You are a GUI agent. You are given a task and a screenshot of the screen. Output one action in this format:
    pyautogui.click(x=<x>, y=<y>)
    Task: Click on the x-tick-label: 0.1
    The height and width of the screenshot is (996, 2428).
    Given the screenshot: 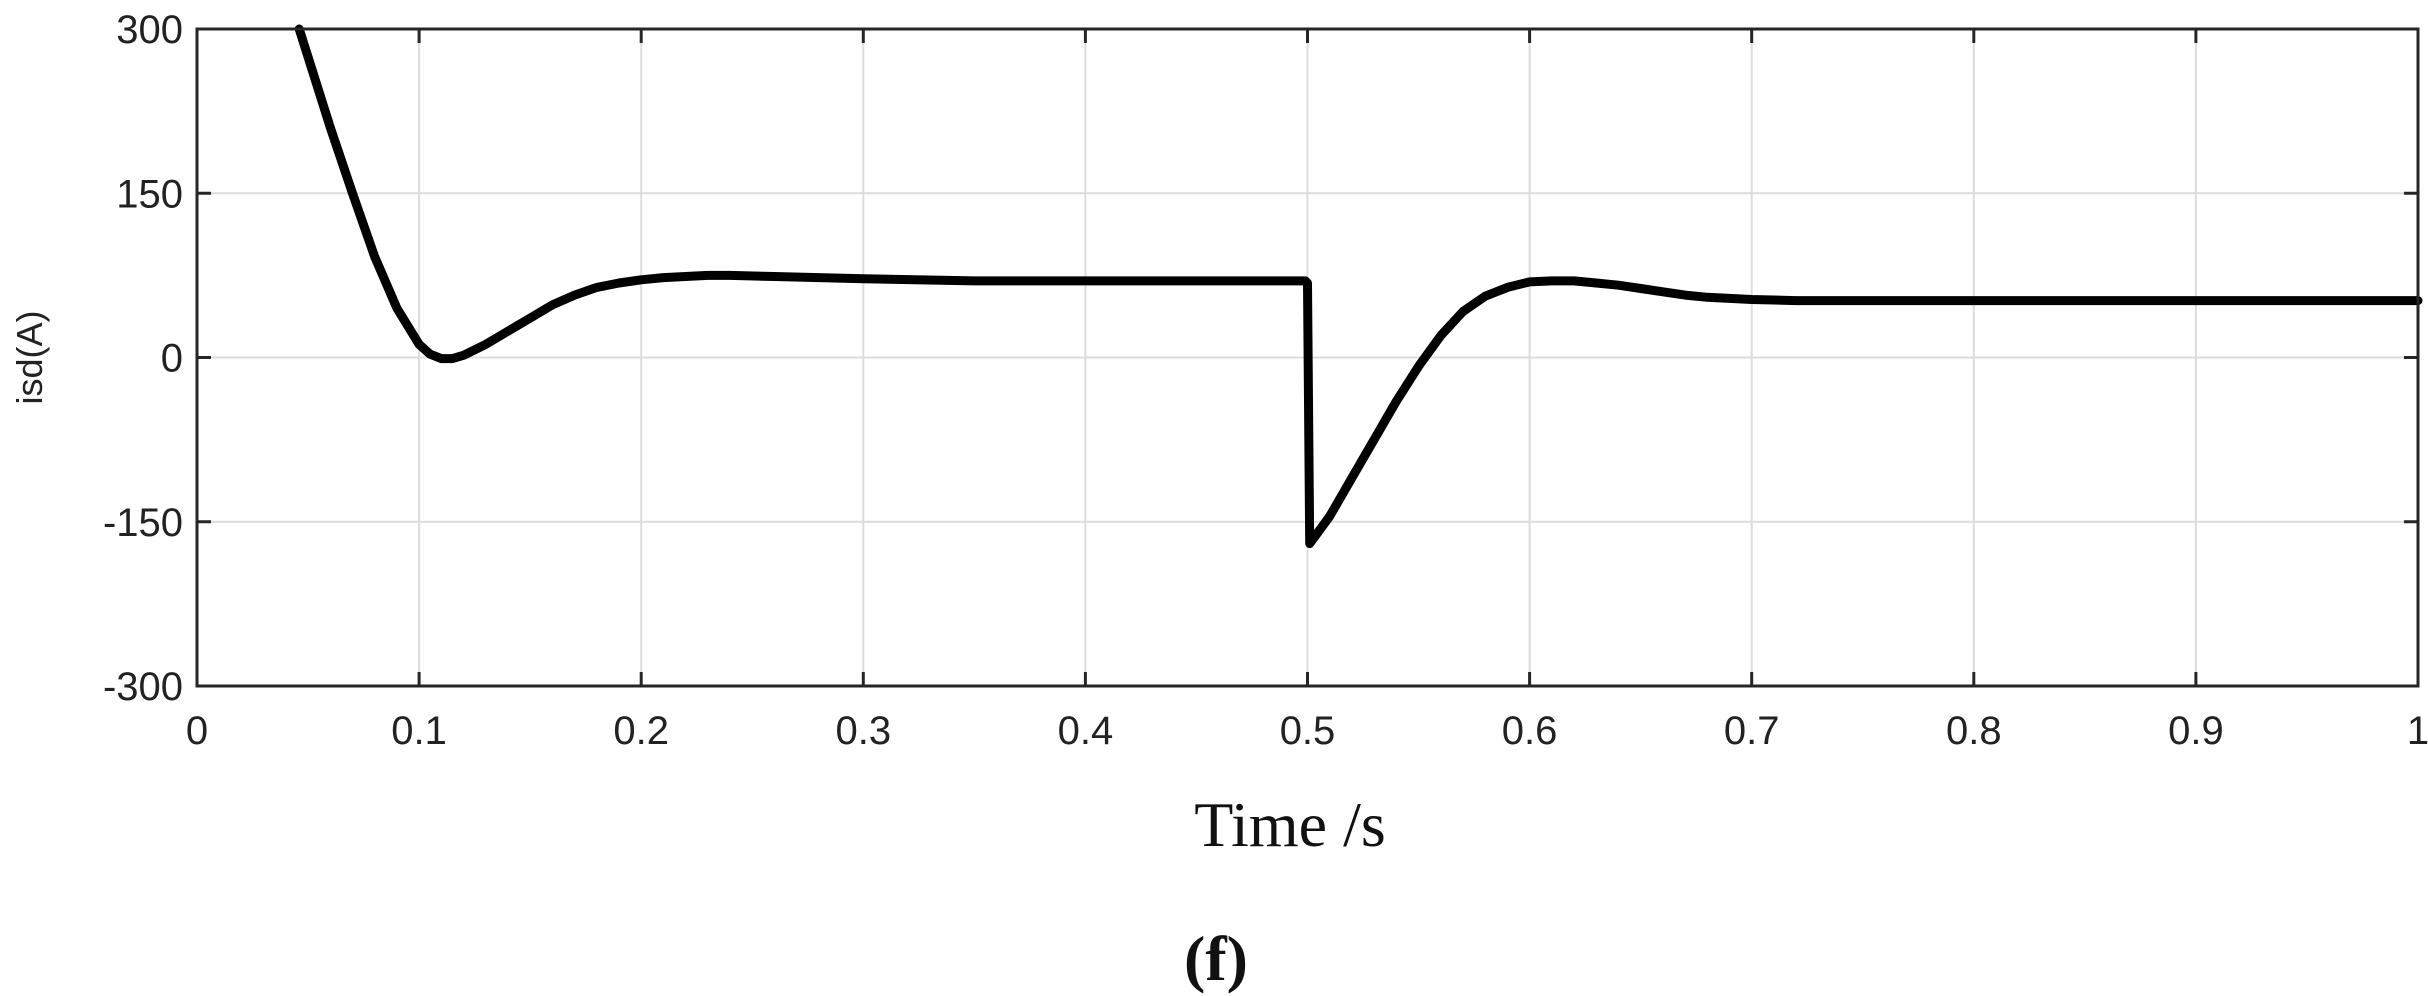 What is the action you would take?
    pyautogui.click(x=419, y=731)
    